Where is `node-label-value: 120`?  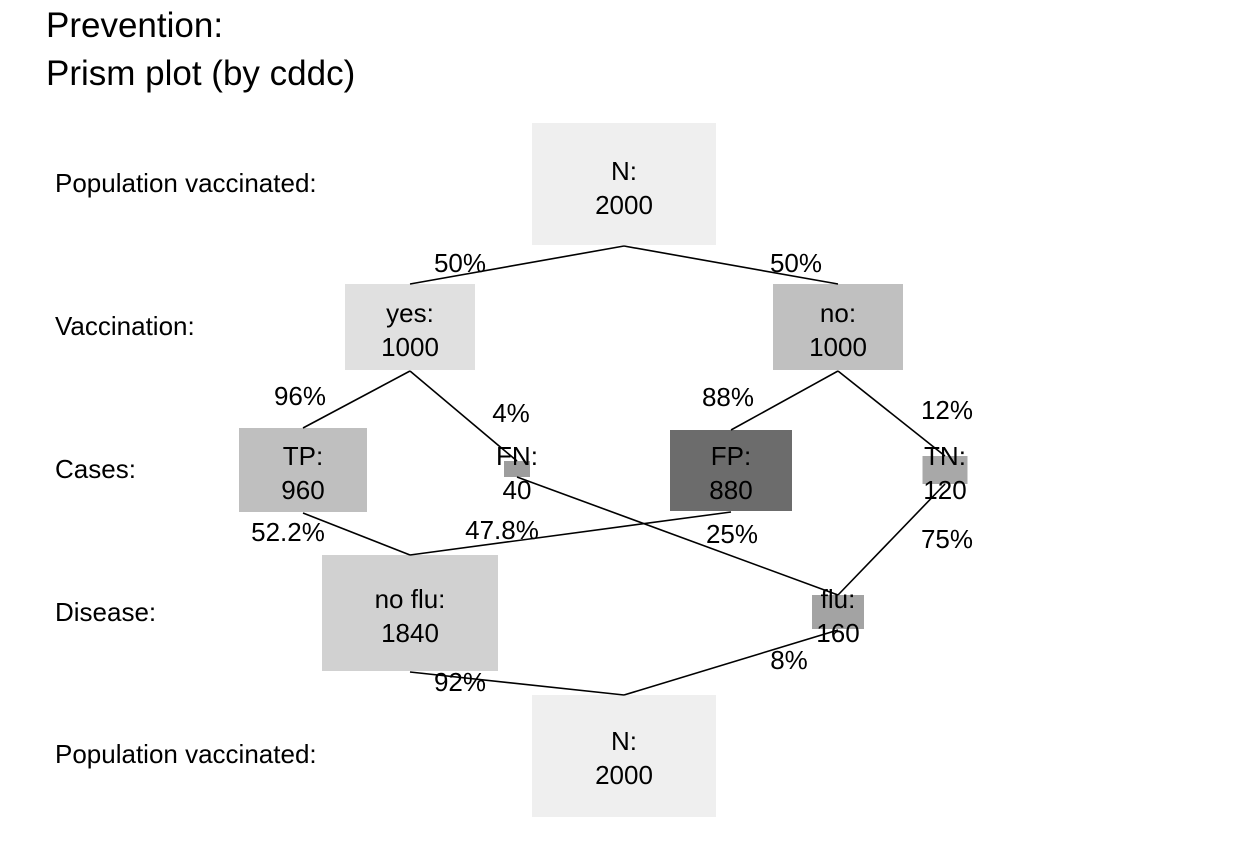 node-label-value: 120 is located at coordinates (944, 490).